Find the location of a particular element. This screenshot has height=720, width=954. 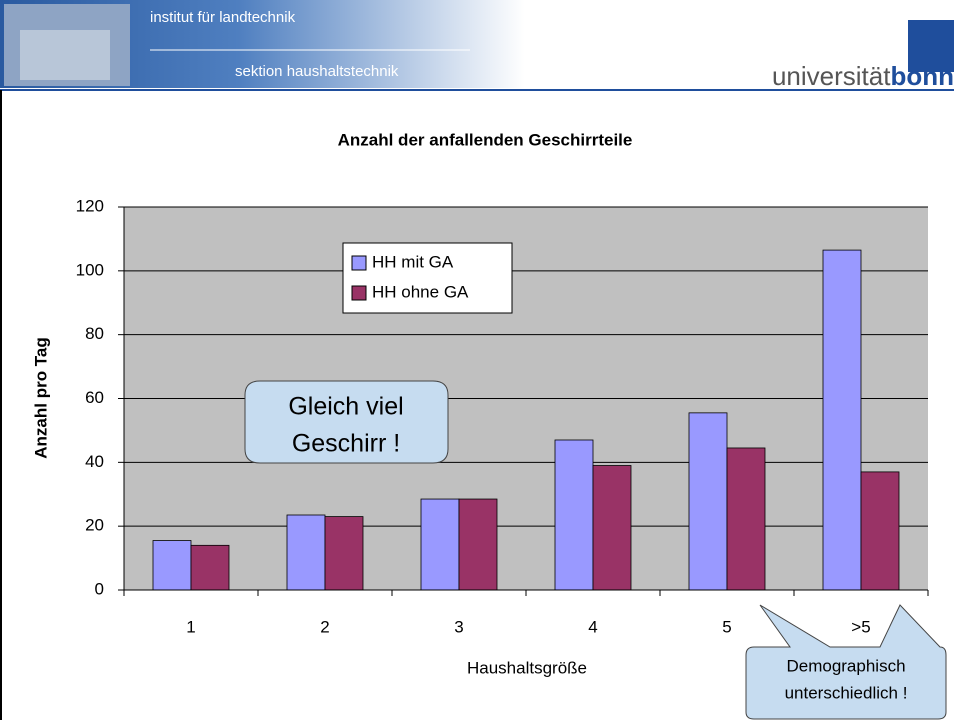

legend-label: HH ohne GA is located at coordinates (420, 291).